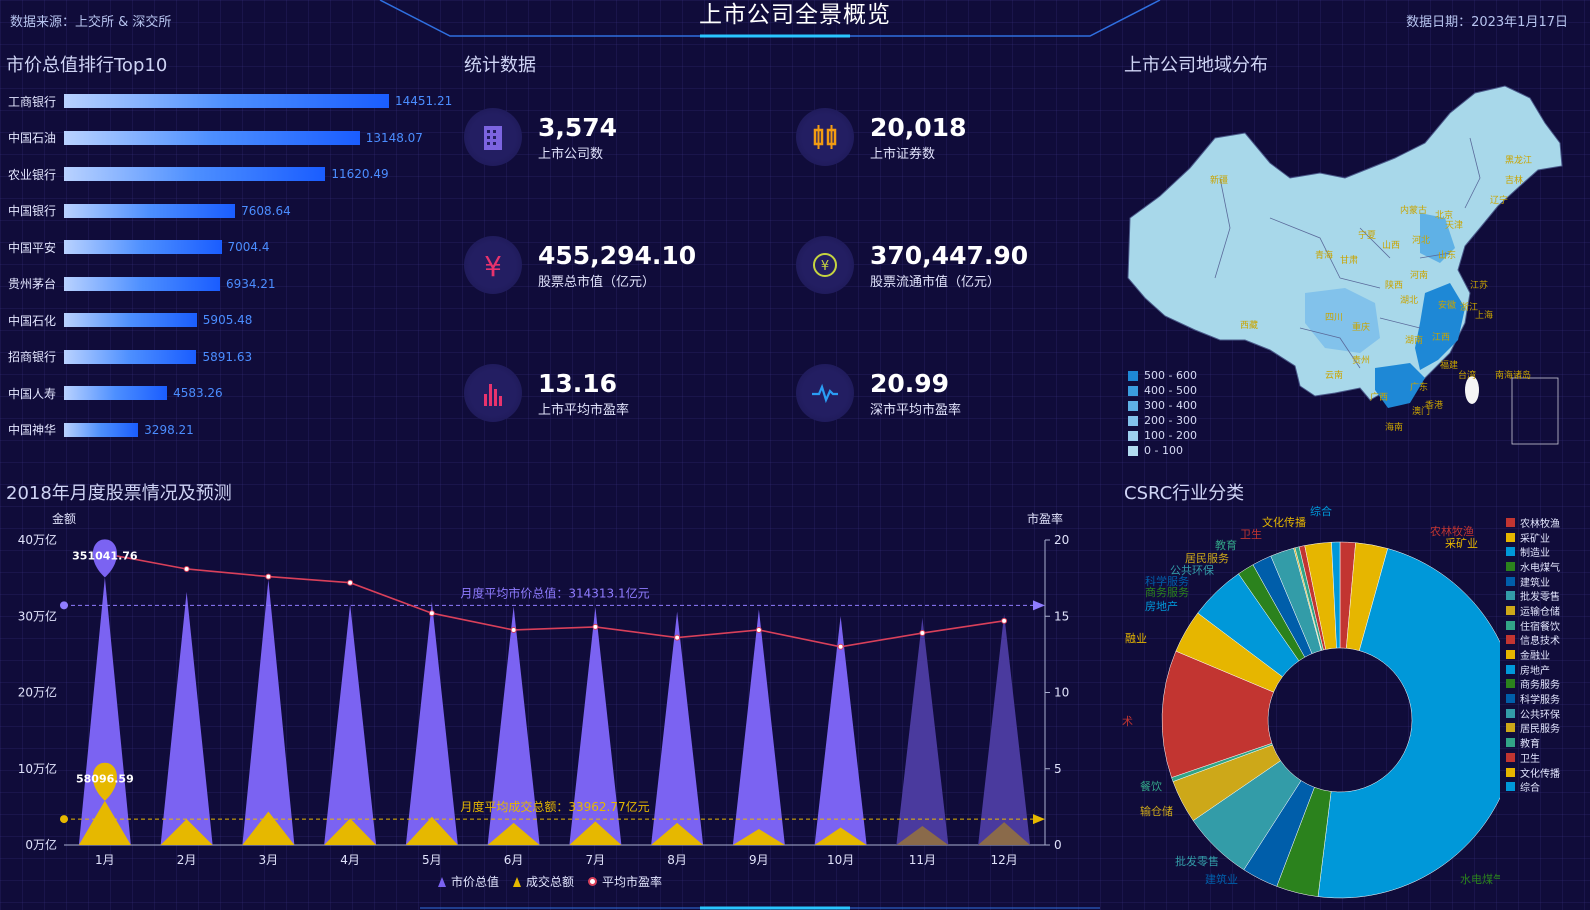 The width and height of the screenshot is (1590, 910). What do you see at coordinates (1162, 390) in the screenshot?
I see `map-legend-item: 400 - 500` at bounding box center [1162, 390].